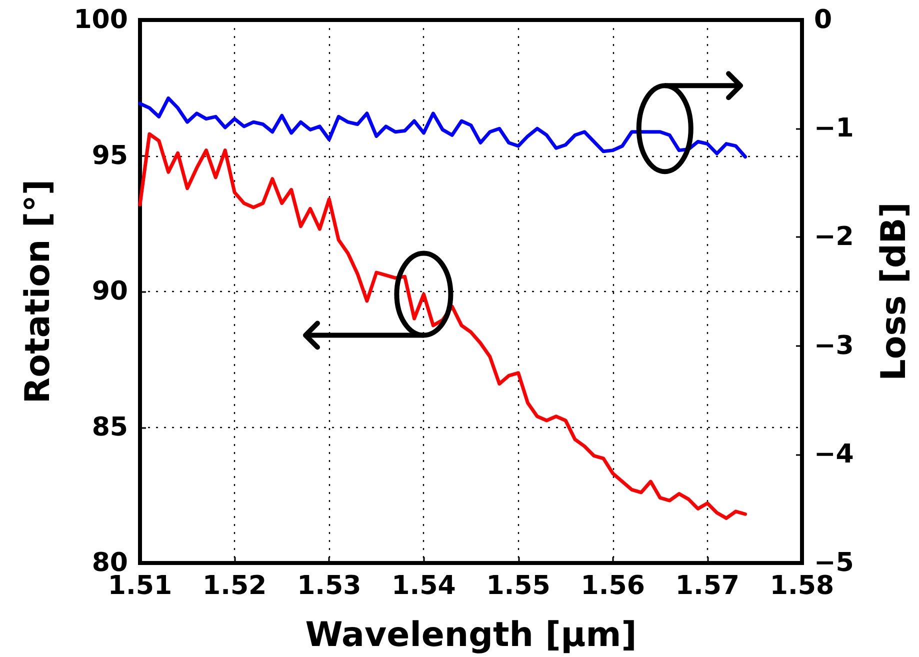 The image size is (919, 657). I want to click on x-tick-label: 1.56, so click(612, 586).